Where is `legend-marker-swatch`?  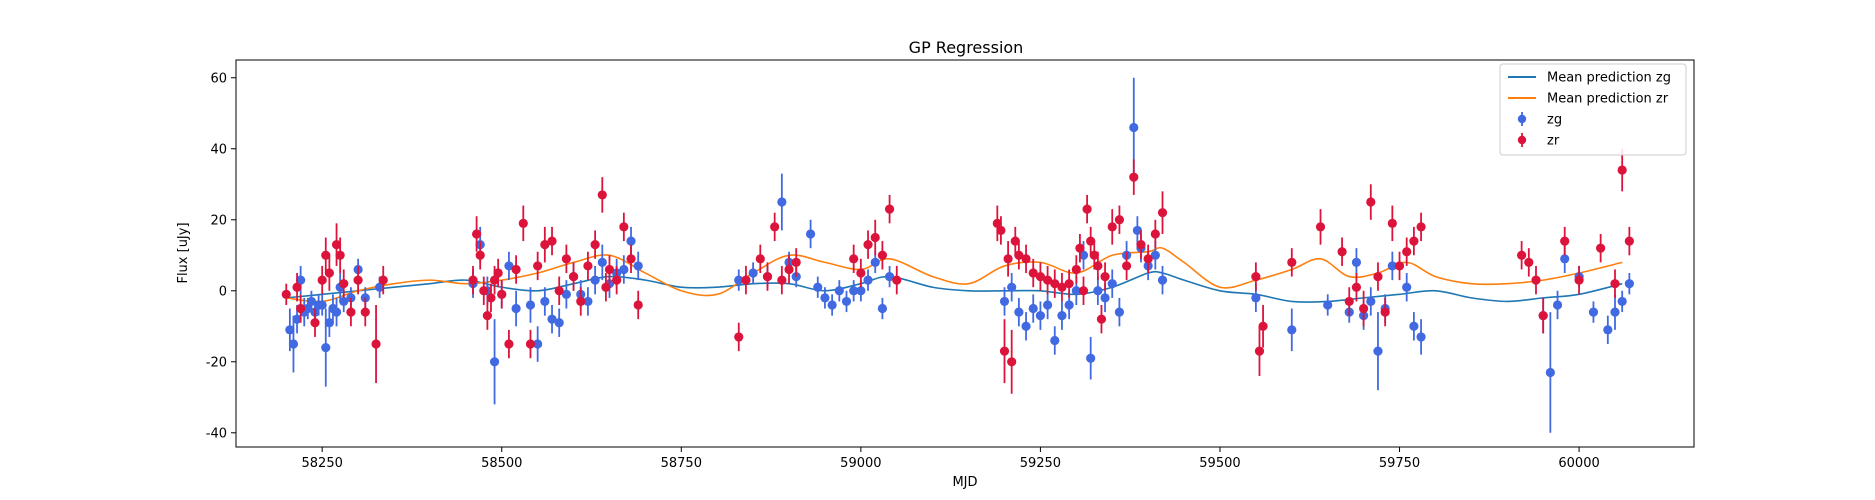 legend-marker-swatch is located at coordinates (1522, 140).